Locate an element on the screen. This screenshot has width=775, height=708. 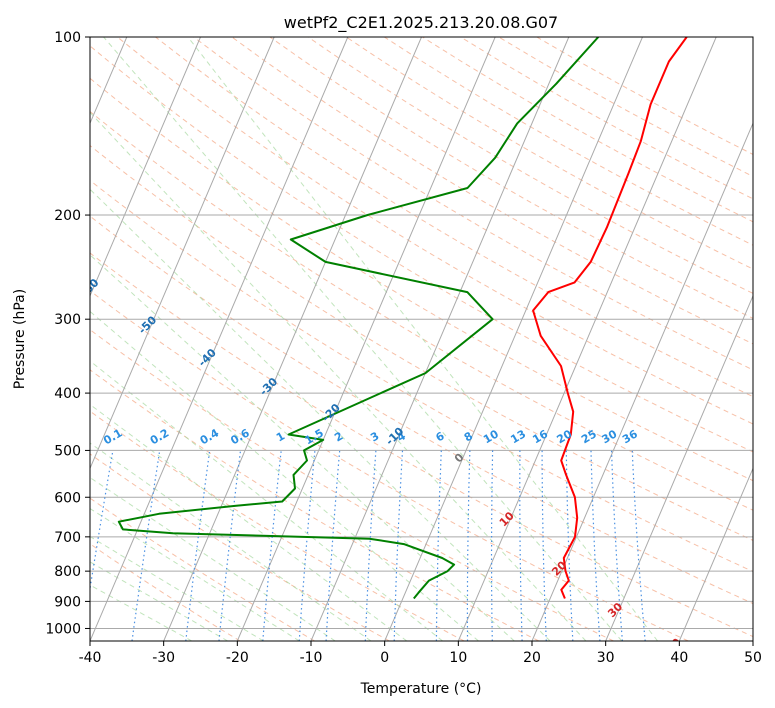
y-tick-label: 100 is located at coordinates (67, 38).